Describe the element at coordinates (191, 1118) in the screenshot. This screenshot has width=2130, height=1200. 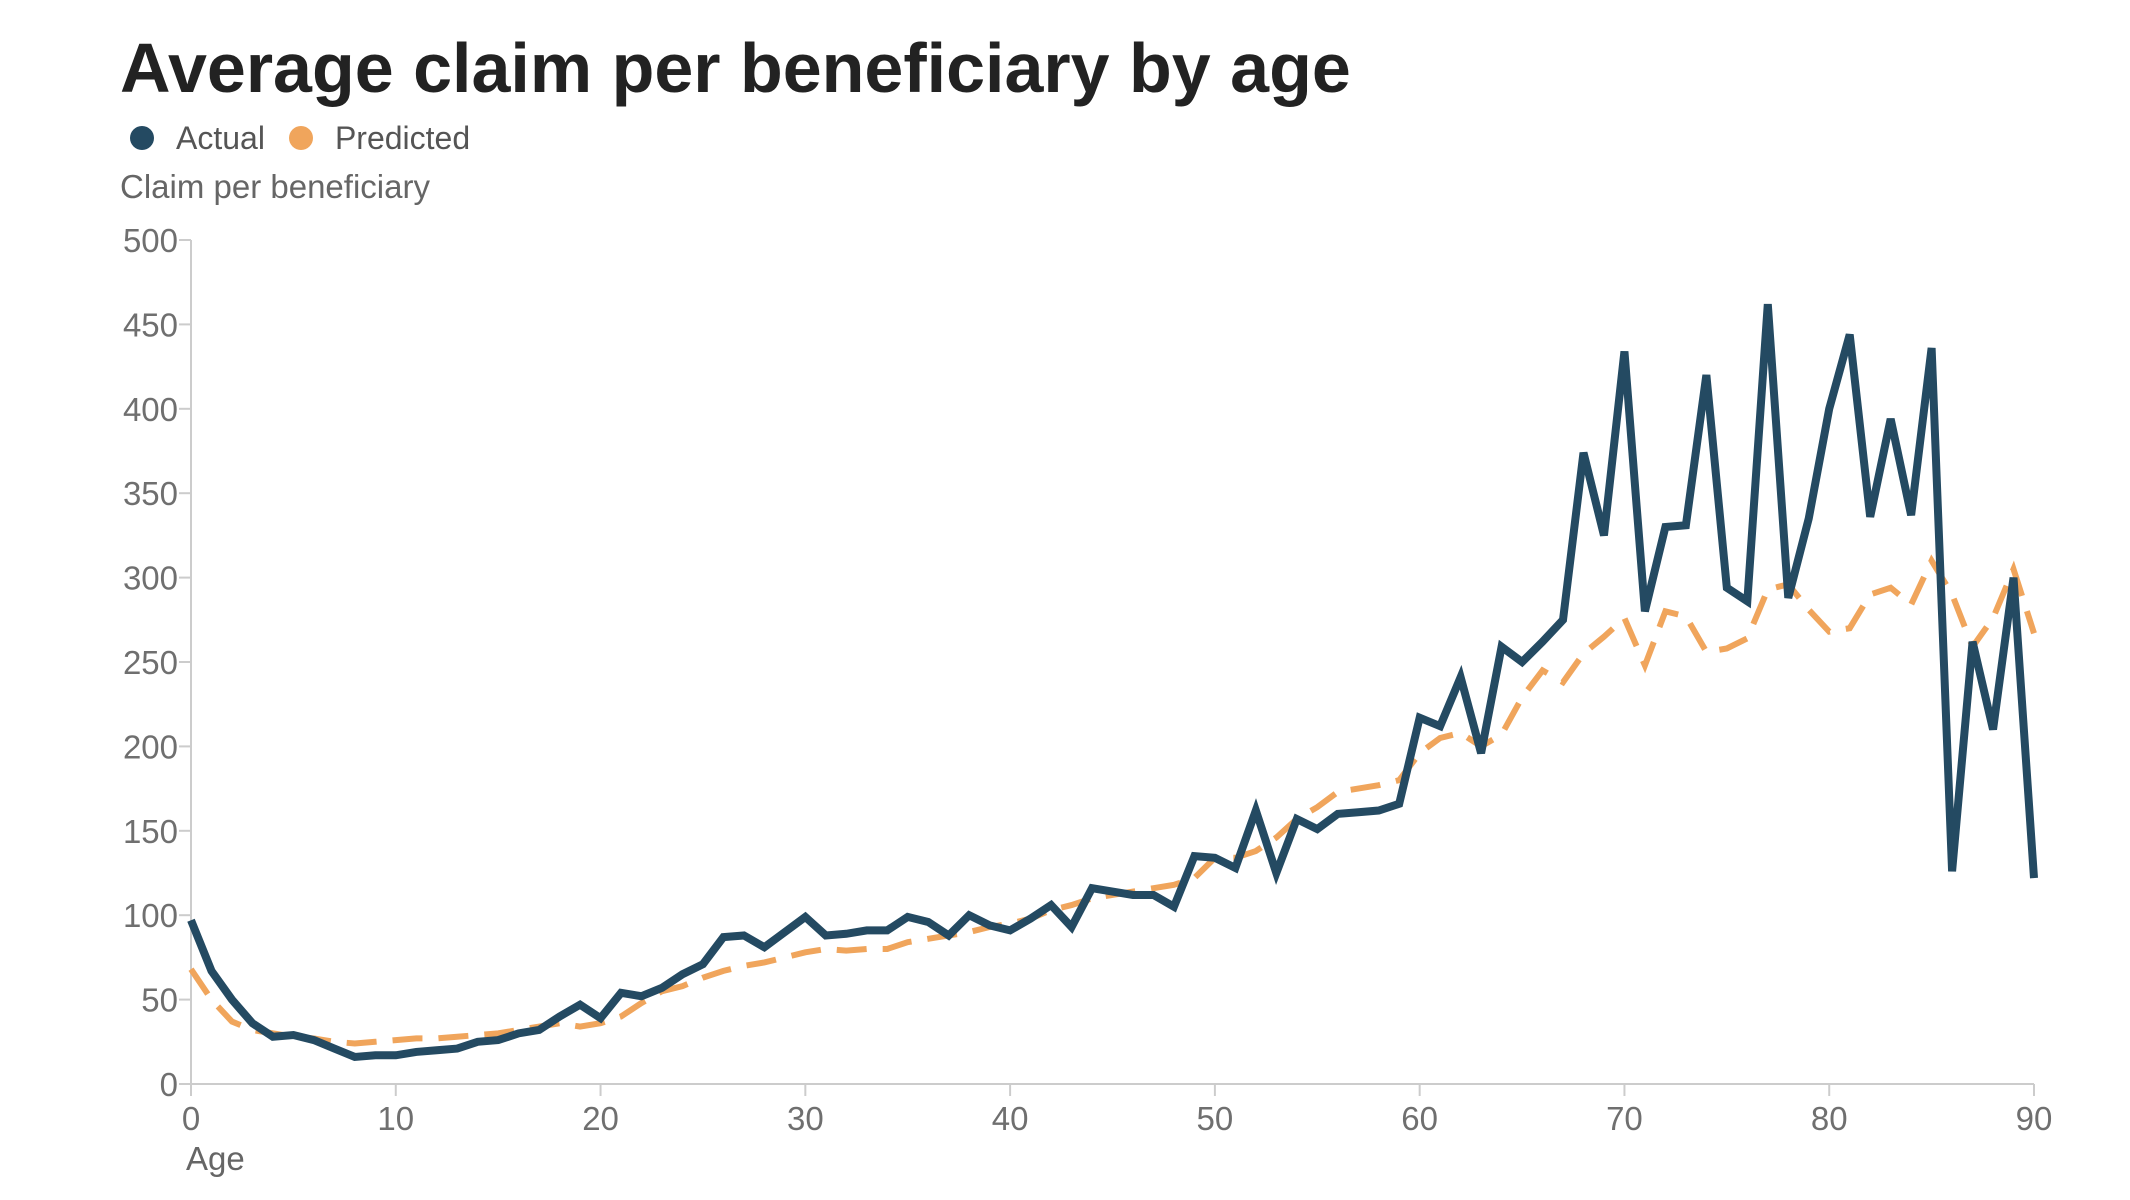
I see `x-tick-label: 0` at that location.